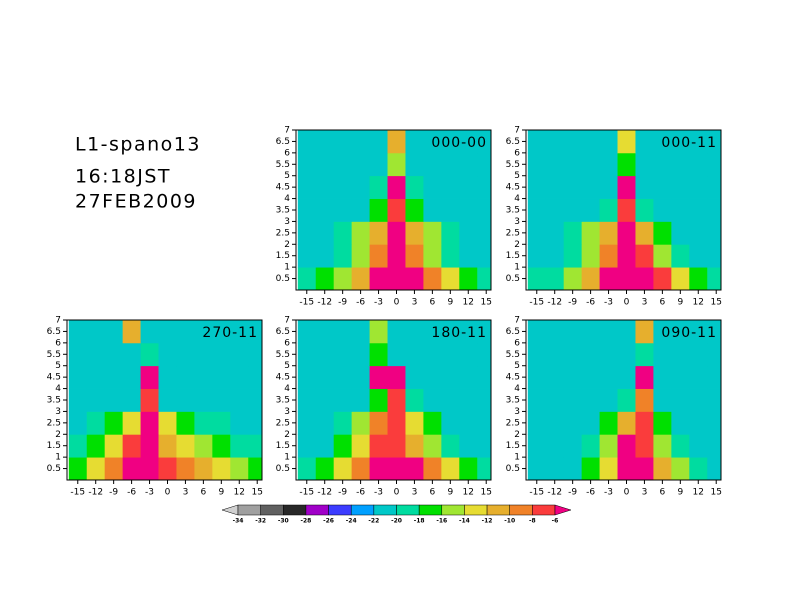 This screenshot has height=612, width=792. Describe the element at coordinates (517, 458) in the screenshot. I see `y-tick-label: 1` at that location.